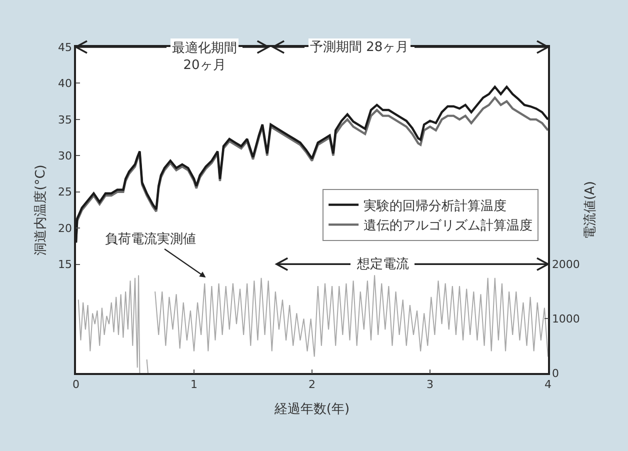 The width and height of the screenshot is (628, 451). What do you see at coordinates (194, 384) in the screenshot?
I see `x-tick-label: 1` at bounding box center [194, 384].